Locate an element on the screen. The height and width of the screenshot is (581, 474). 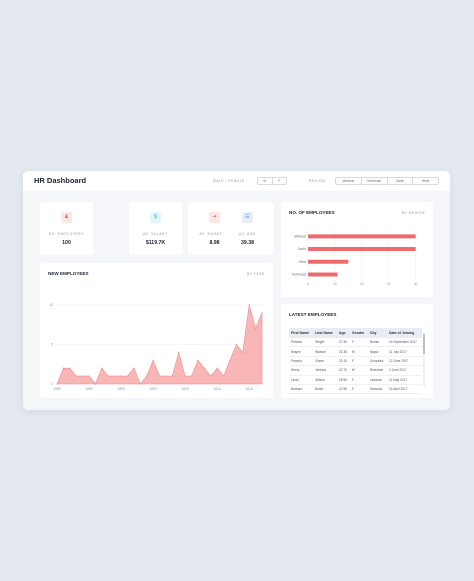
table-row: Wayne Watson 31.38 M Napla 11 July 2017 is located at coordinates (355, 351).